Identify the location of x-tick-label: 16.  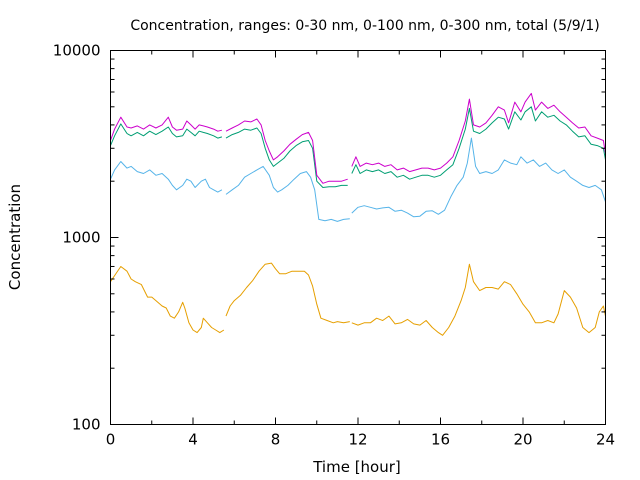
(440, 440).